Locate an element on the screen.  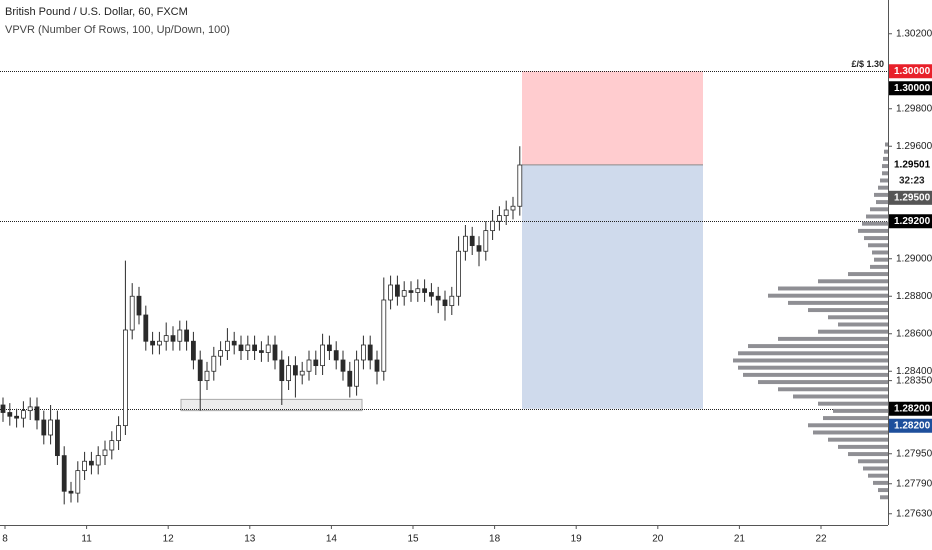
level-label: £/$ 1.30 is located at coordinates (867, 64).